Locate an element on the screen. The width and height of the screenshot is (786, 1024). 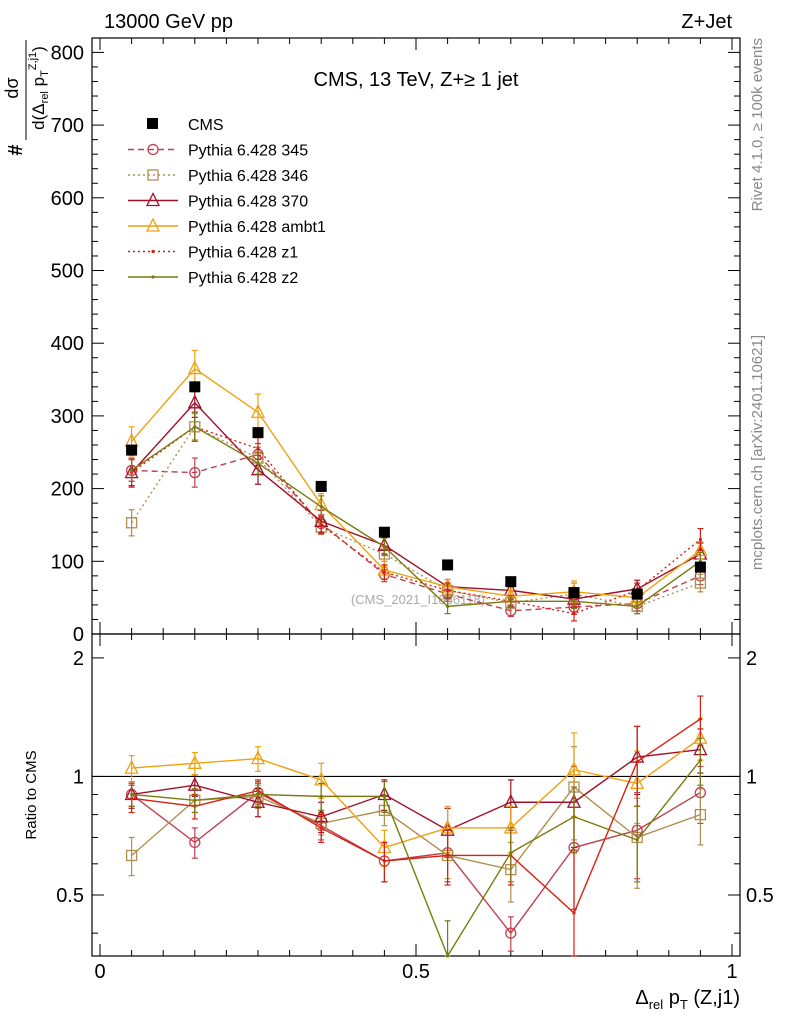
ratio-line-z2 is located at coordinates (416, 858).